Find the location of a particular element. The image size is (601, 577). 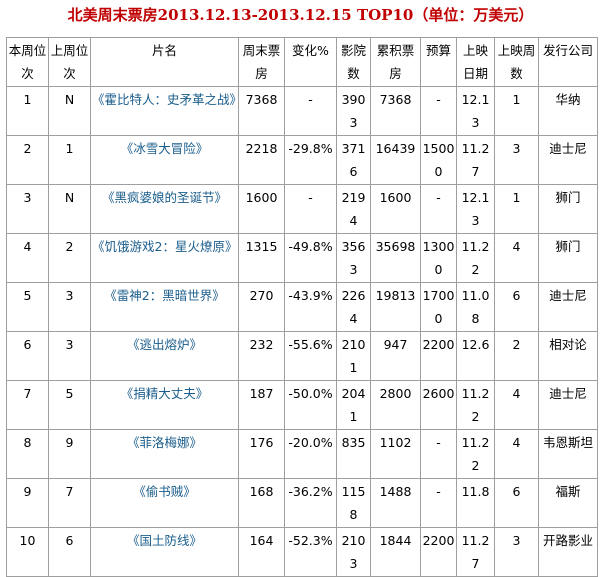

last-rank-cell: 3 is located at coordinates (69, 356).